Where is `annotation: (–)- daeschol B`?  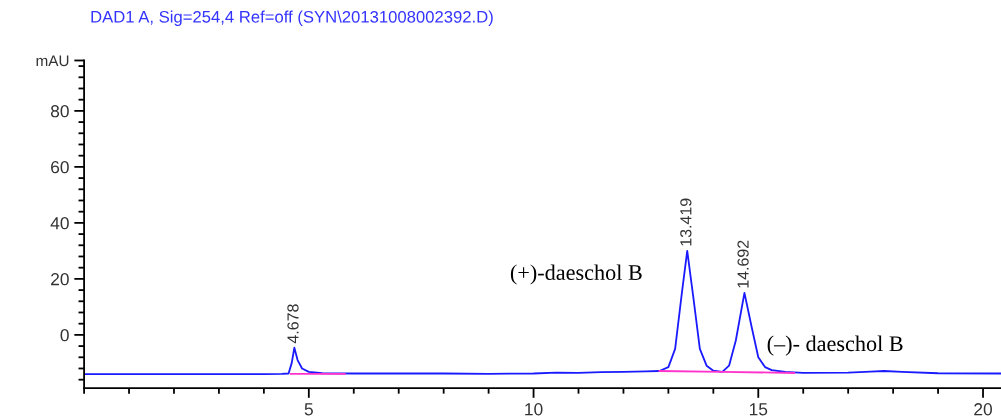 annotation: (–)- daeschol B is located at coordinates (835, 345).